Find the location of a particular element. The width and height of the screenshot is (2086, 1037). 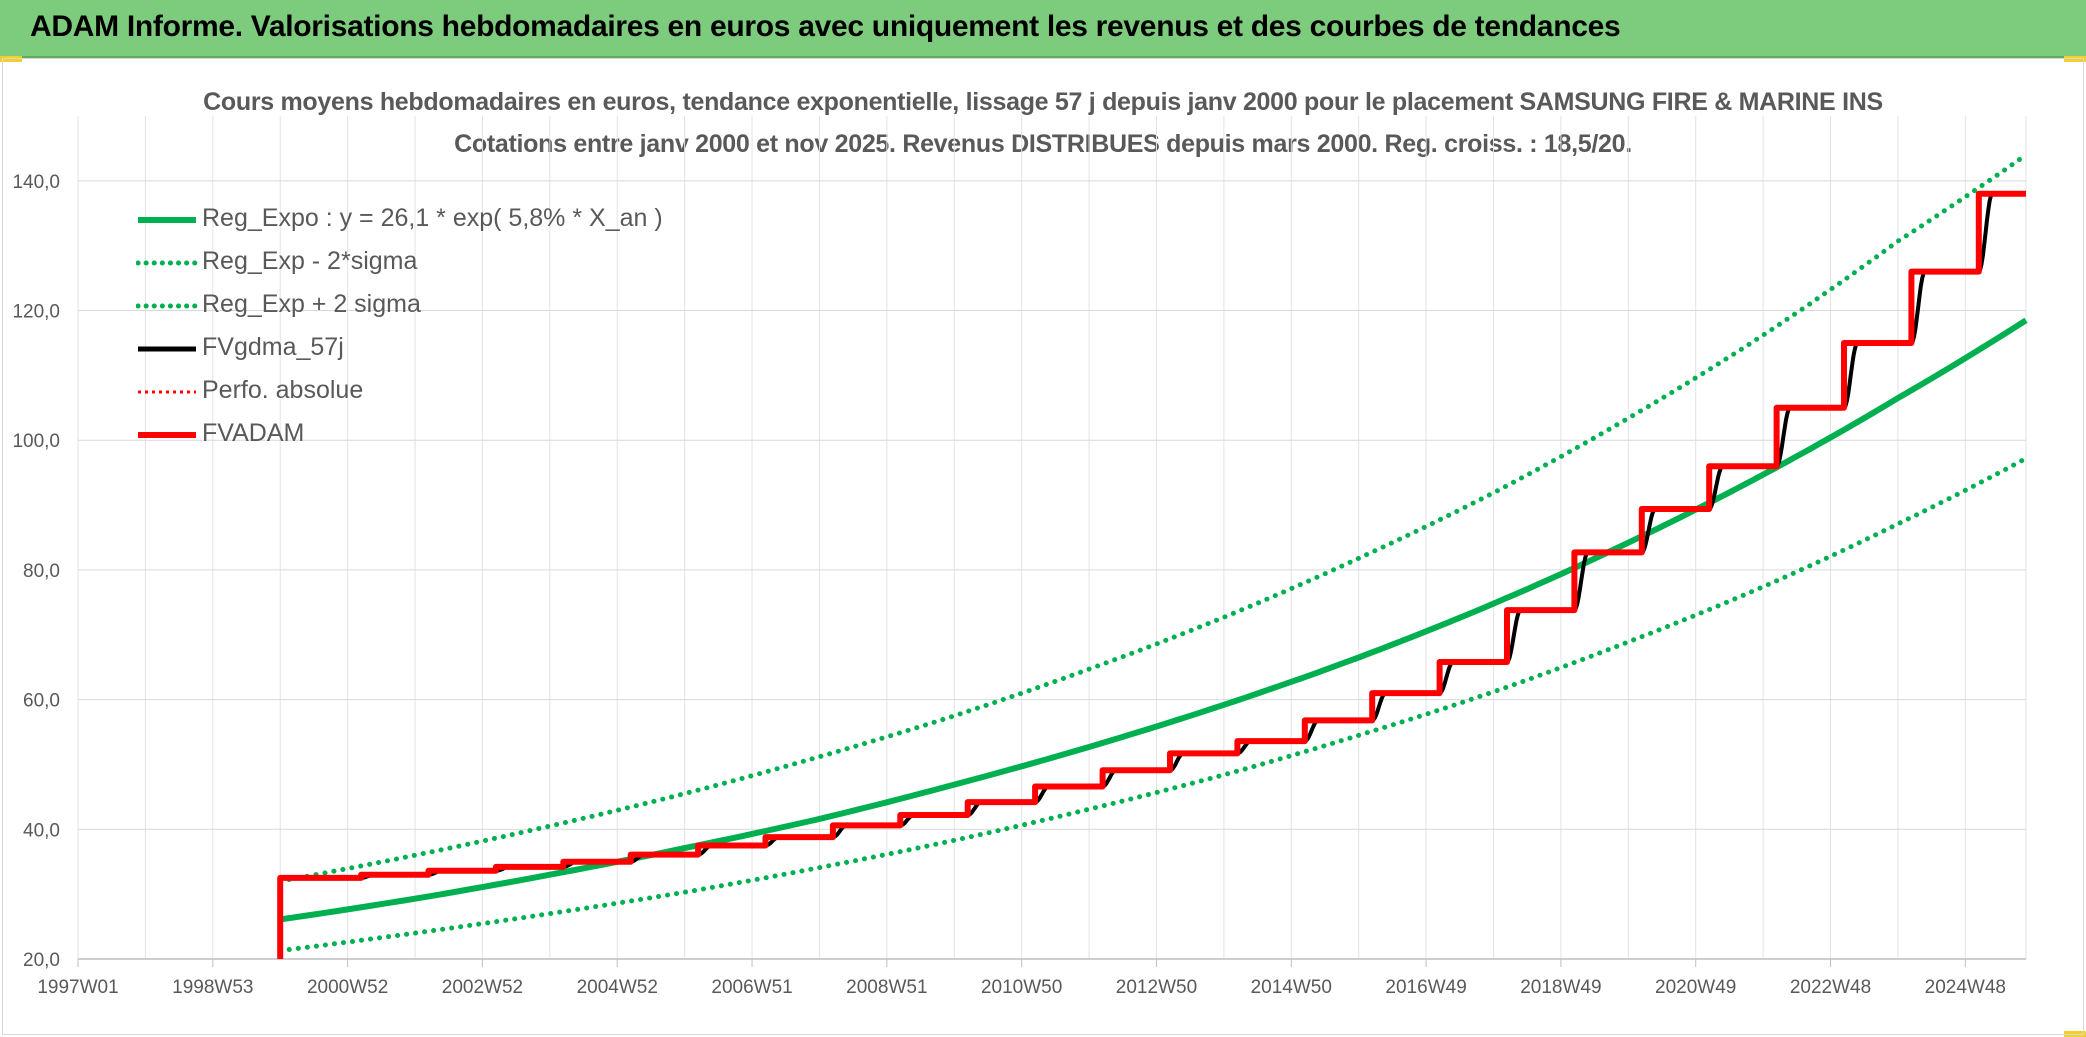

legend-label: FVgdma_57j is located at coordinates (273, 347).